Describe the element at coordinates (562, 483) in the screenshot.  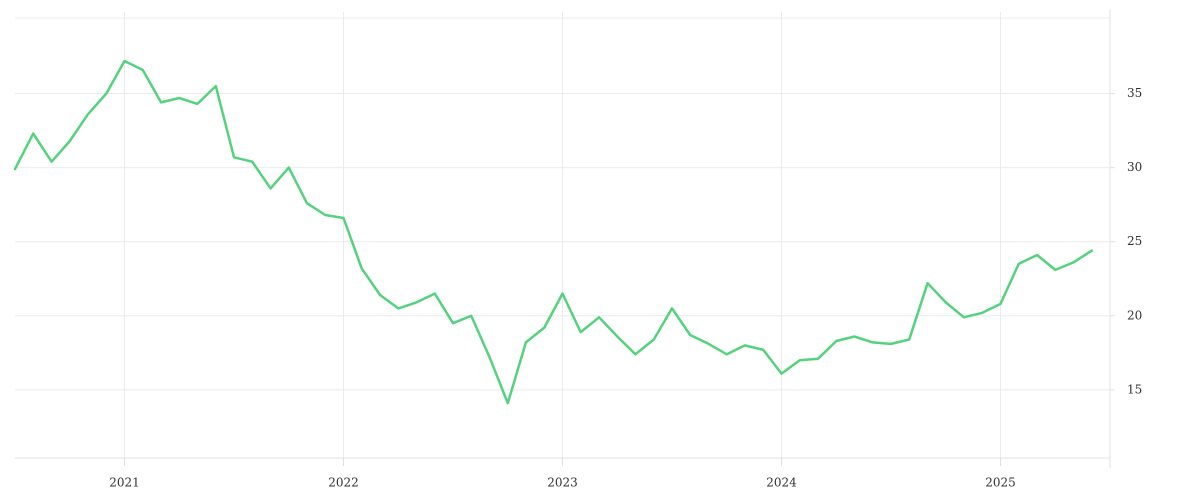
I see `x-tick-label: 2023` at that location.